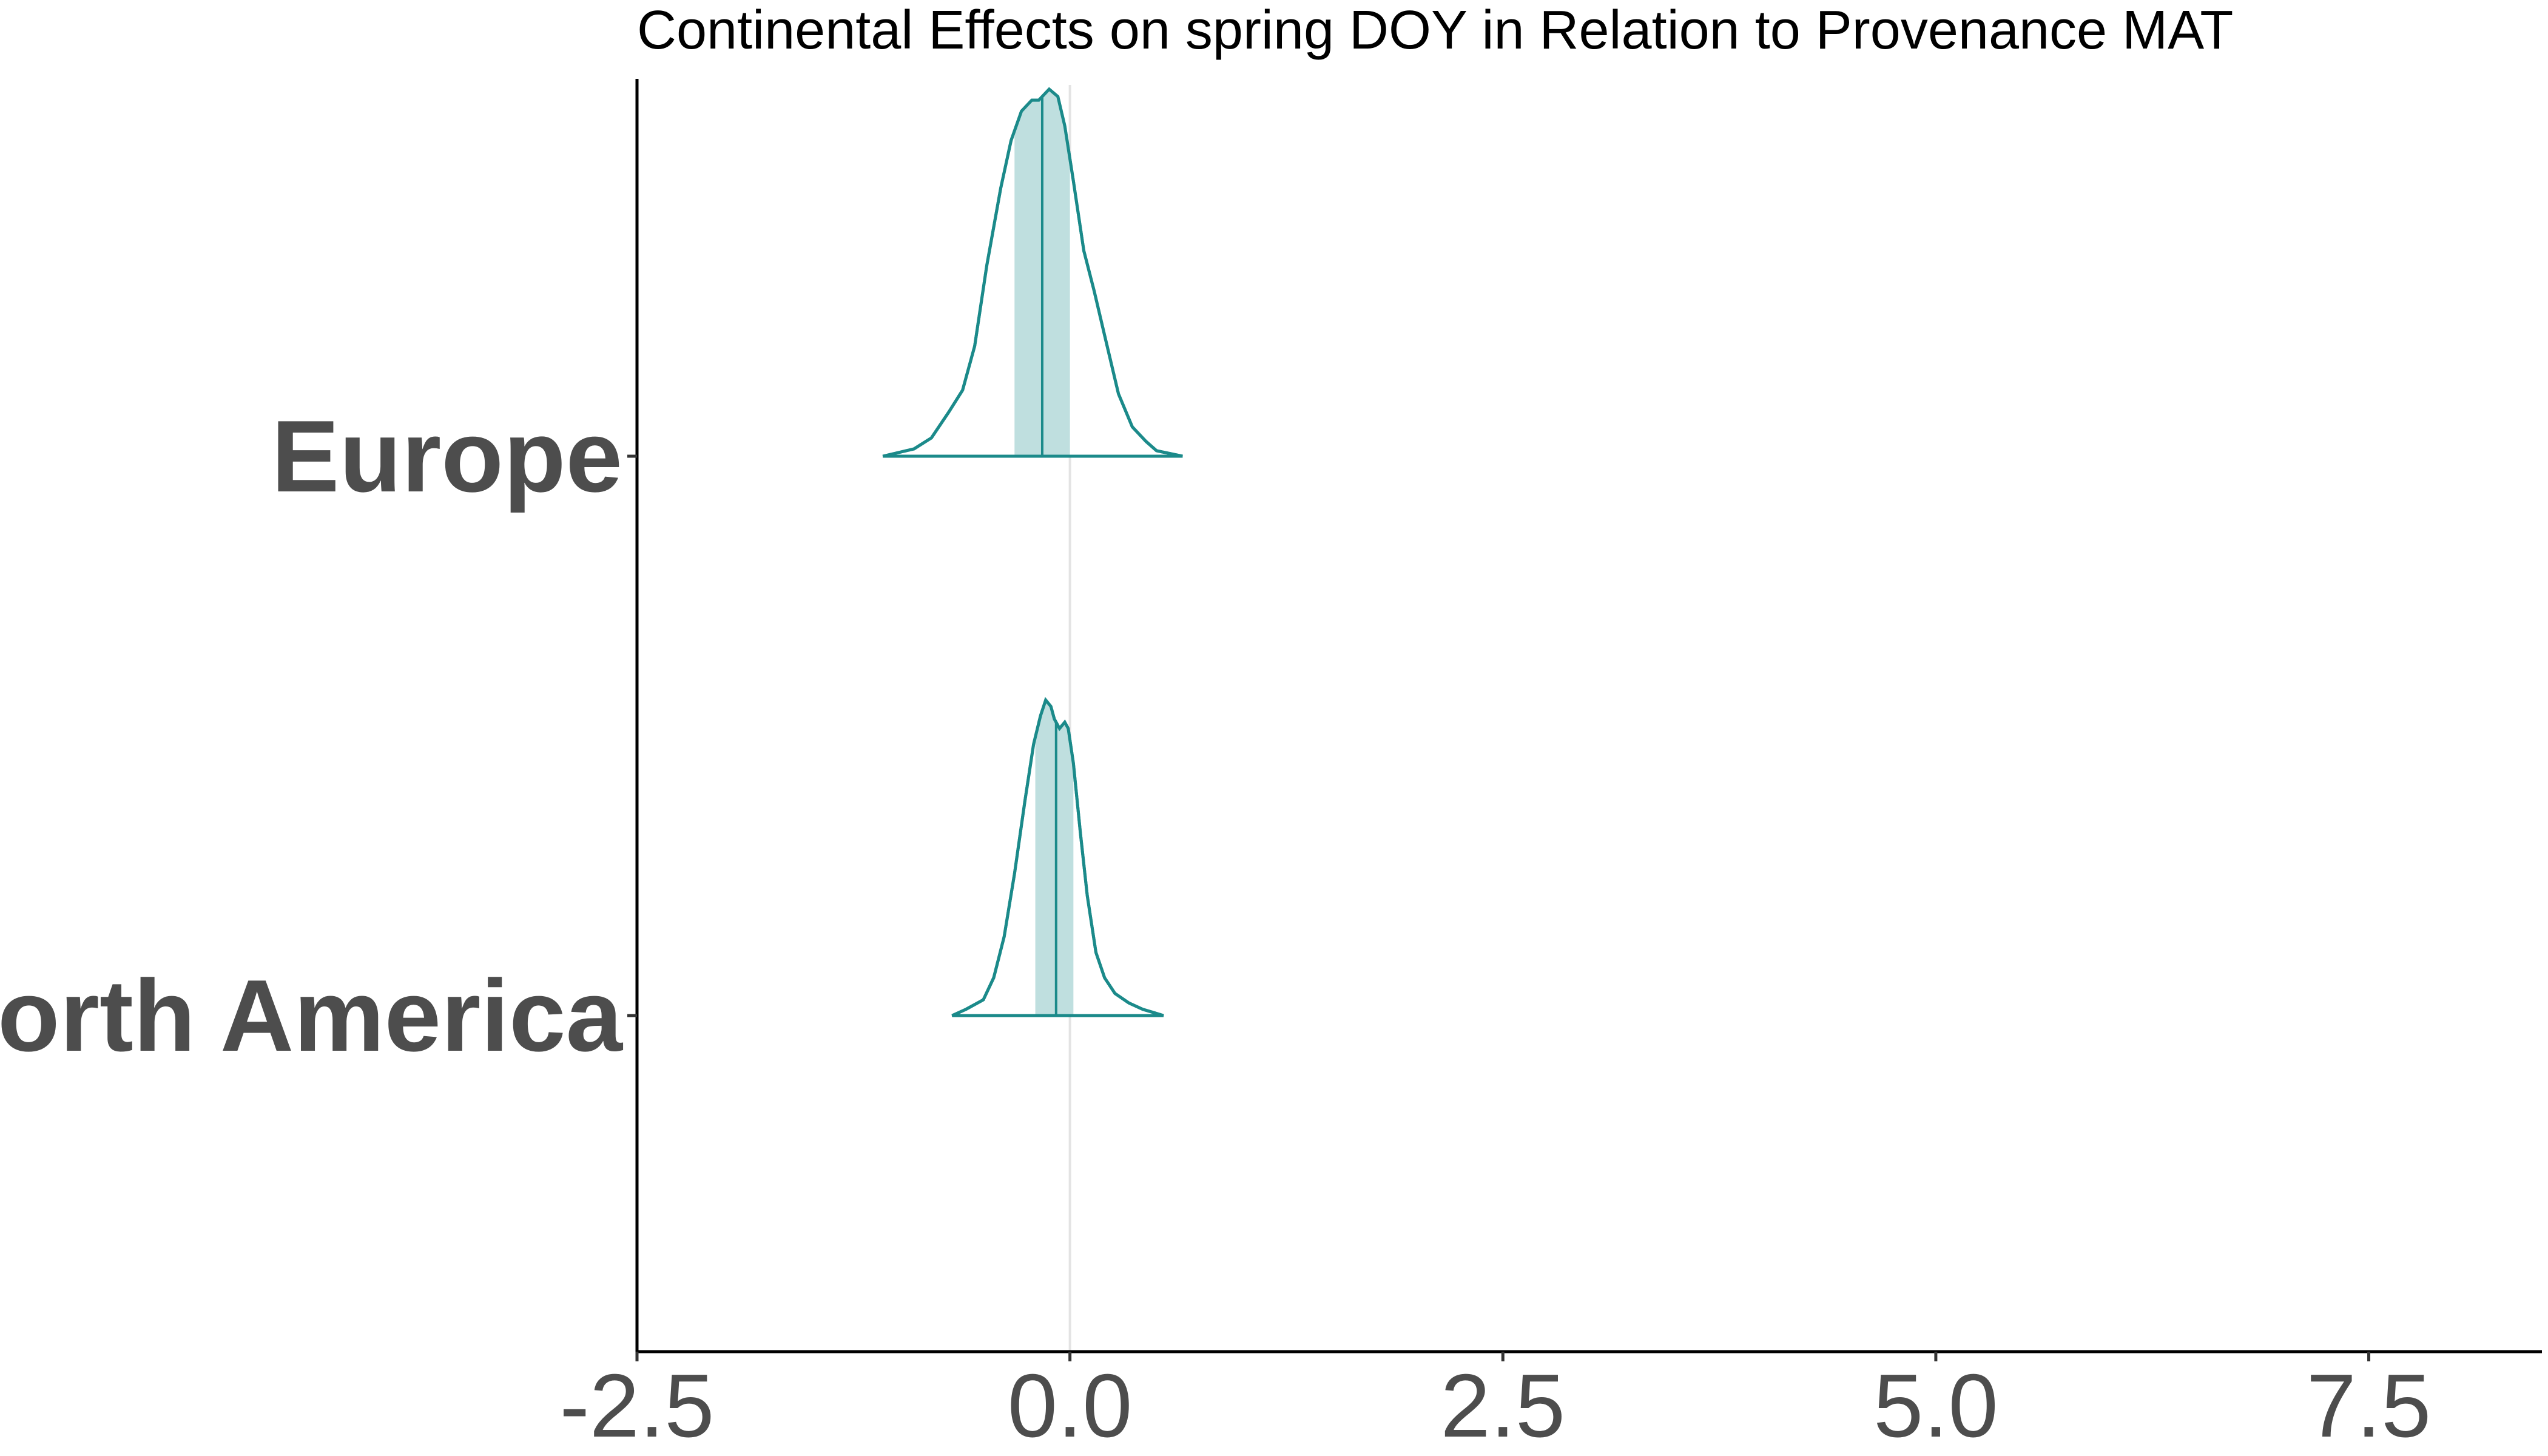  I want to click on x-tick-label: 2.5, so click(1502, 1406).